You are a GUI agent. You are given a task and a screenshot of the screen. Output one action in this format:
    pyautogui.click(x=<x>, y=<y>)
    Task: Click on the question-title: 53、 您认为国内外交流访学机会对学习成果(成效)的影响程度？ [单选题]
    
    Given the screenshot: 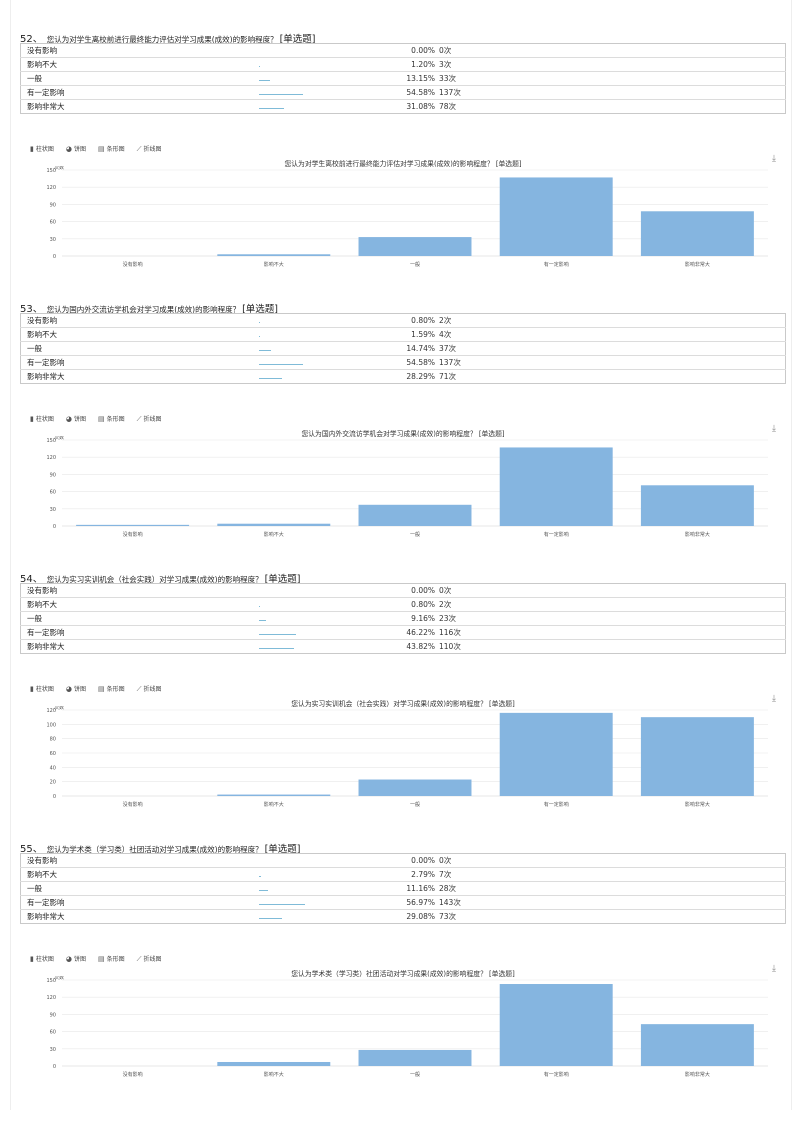 What is the action you would take?
    pyautogui.click(x=149, y=307)
    